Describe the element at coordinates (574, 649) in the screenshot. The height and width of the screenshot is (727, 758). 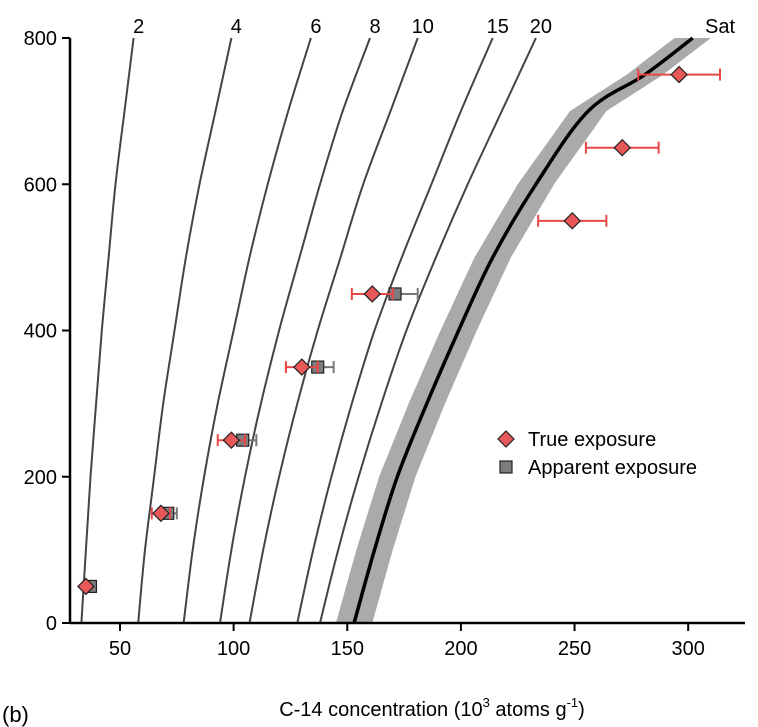
I see `x-tick-label: 250` at that location.